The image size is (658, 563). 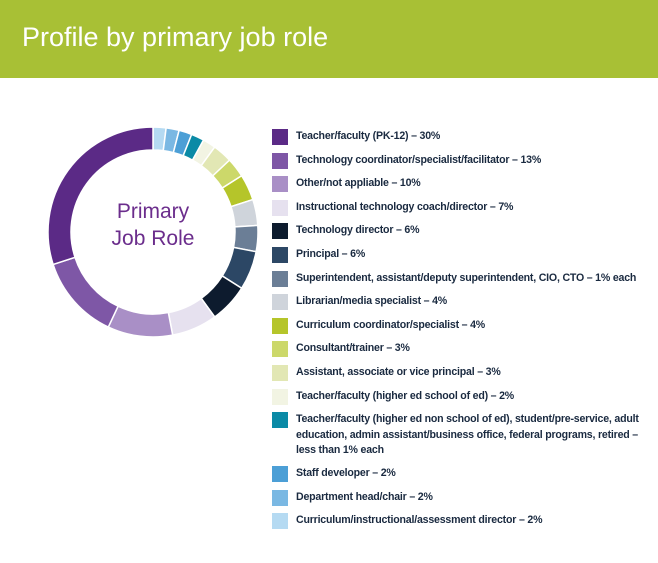 I want to click on center-label: Job Role, so click(x=153, y=238).